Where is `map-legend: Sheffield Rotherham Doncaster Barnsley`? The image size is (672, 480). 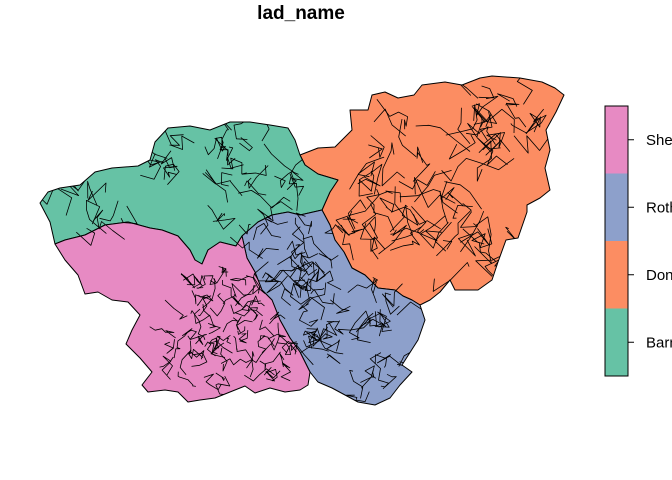
map-legend: Sheffield Rotherham Doncaster Barnsley is located at coordinates (638, 241).